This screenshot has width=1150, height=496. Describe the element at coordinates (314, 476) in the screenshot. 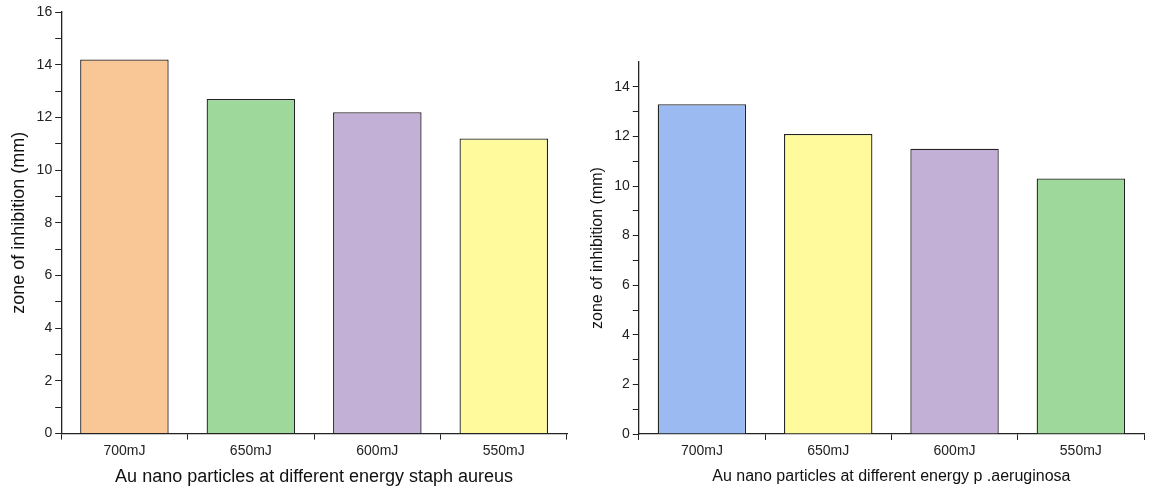

I see `x-axis-title: Au nano particles at different energy staph aureus` at that location.